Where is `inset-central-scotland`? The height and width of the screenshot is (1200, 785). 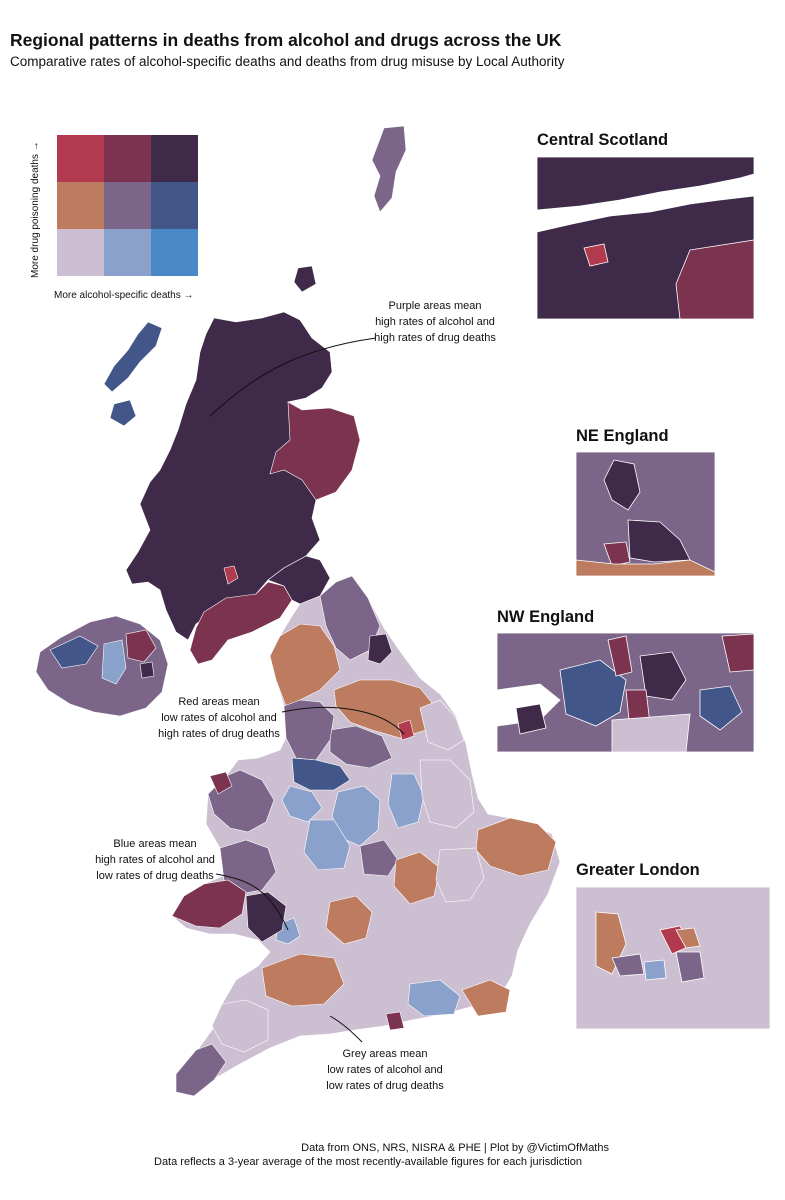
inset-central-scotland is located at coordinates (645, 238).